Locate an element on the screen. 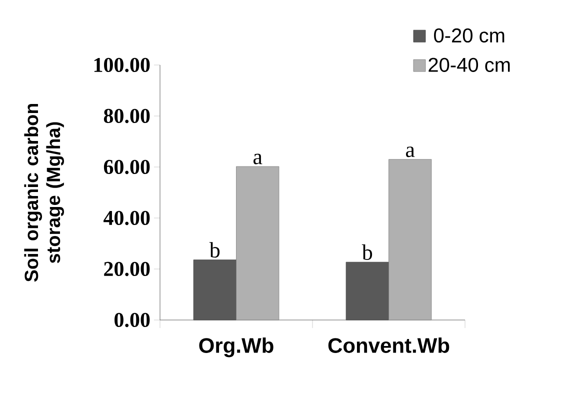 Image resolution: width=569 pixels, height=417 pixels. y-tick-label: 80.00 is located at coordinates (127, 116).